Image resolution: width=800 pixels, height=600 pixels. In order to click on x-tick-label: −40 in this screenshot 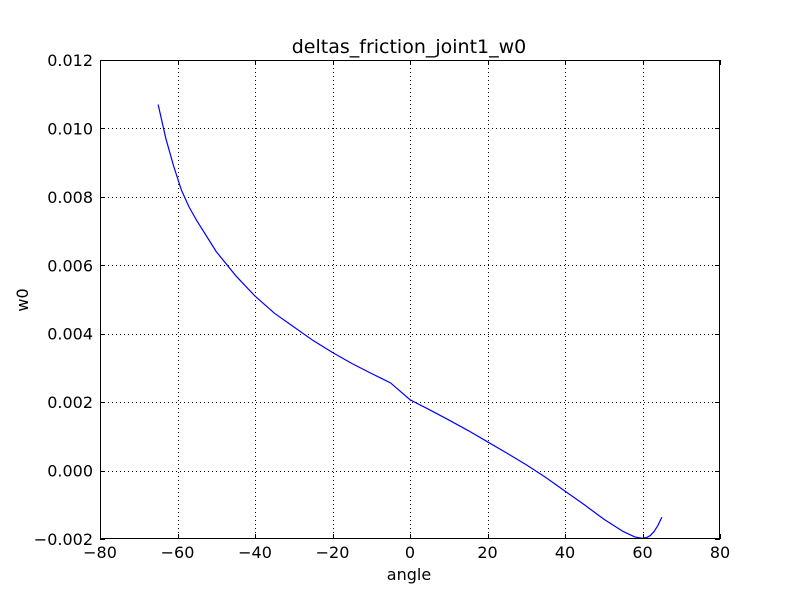, I will do `click(255, 552)`.